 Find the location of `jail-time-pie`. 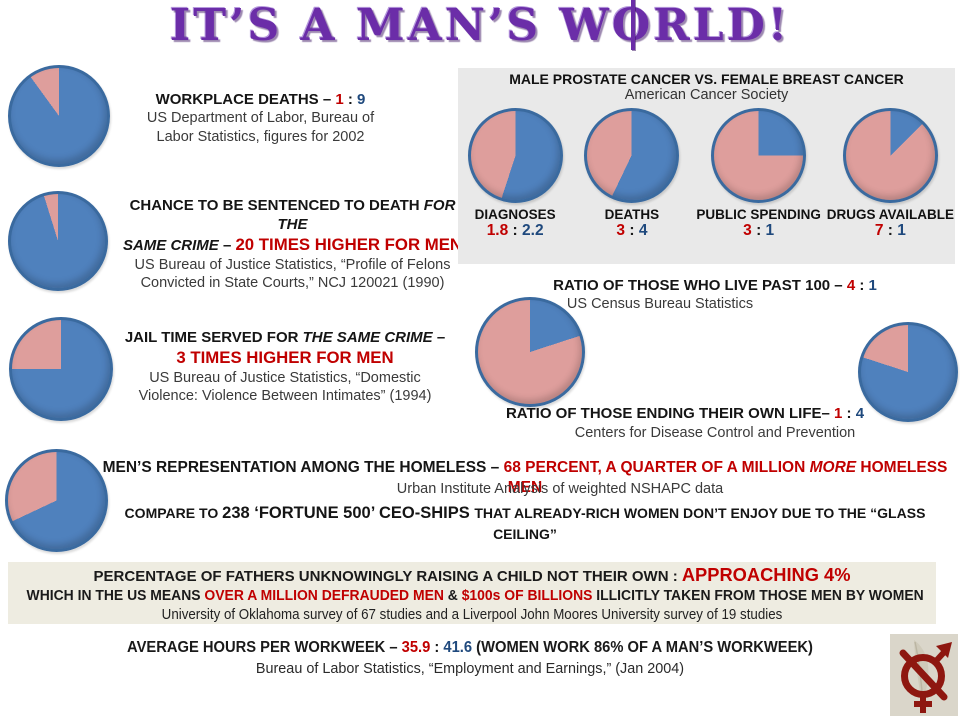

jail-time-pie is located at coordinates (61, 369).